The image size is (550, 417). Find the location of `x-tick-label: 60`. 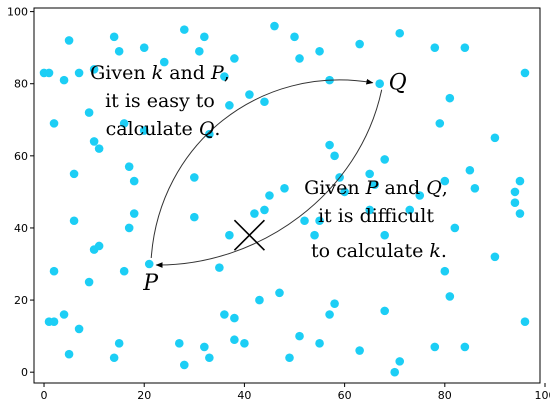

x-tick-label: 60 is located at coordinates (345, 395).